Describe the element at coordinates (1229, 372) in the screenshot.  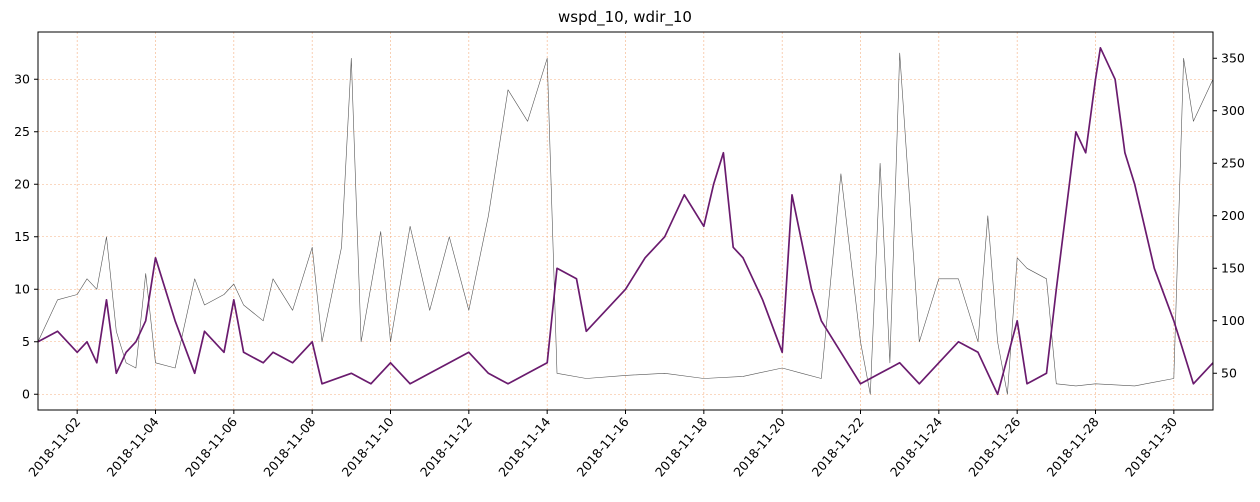
I see `y-right-tick-label: 50` at that location.